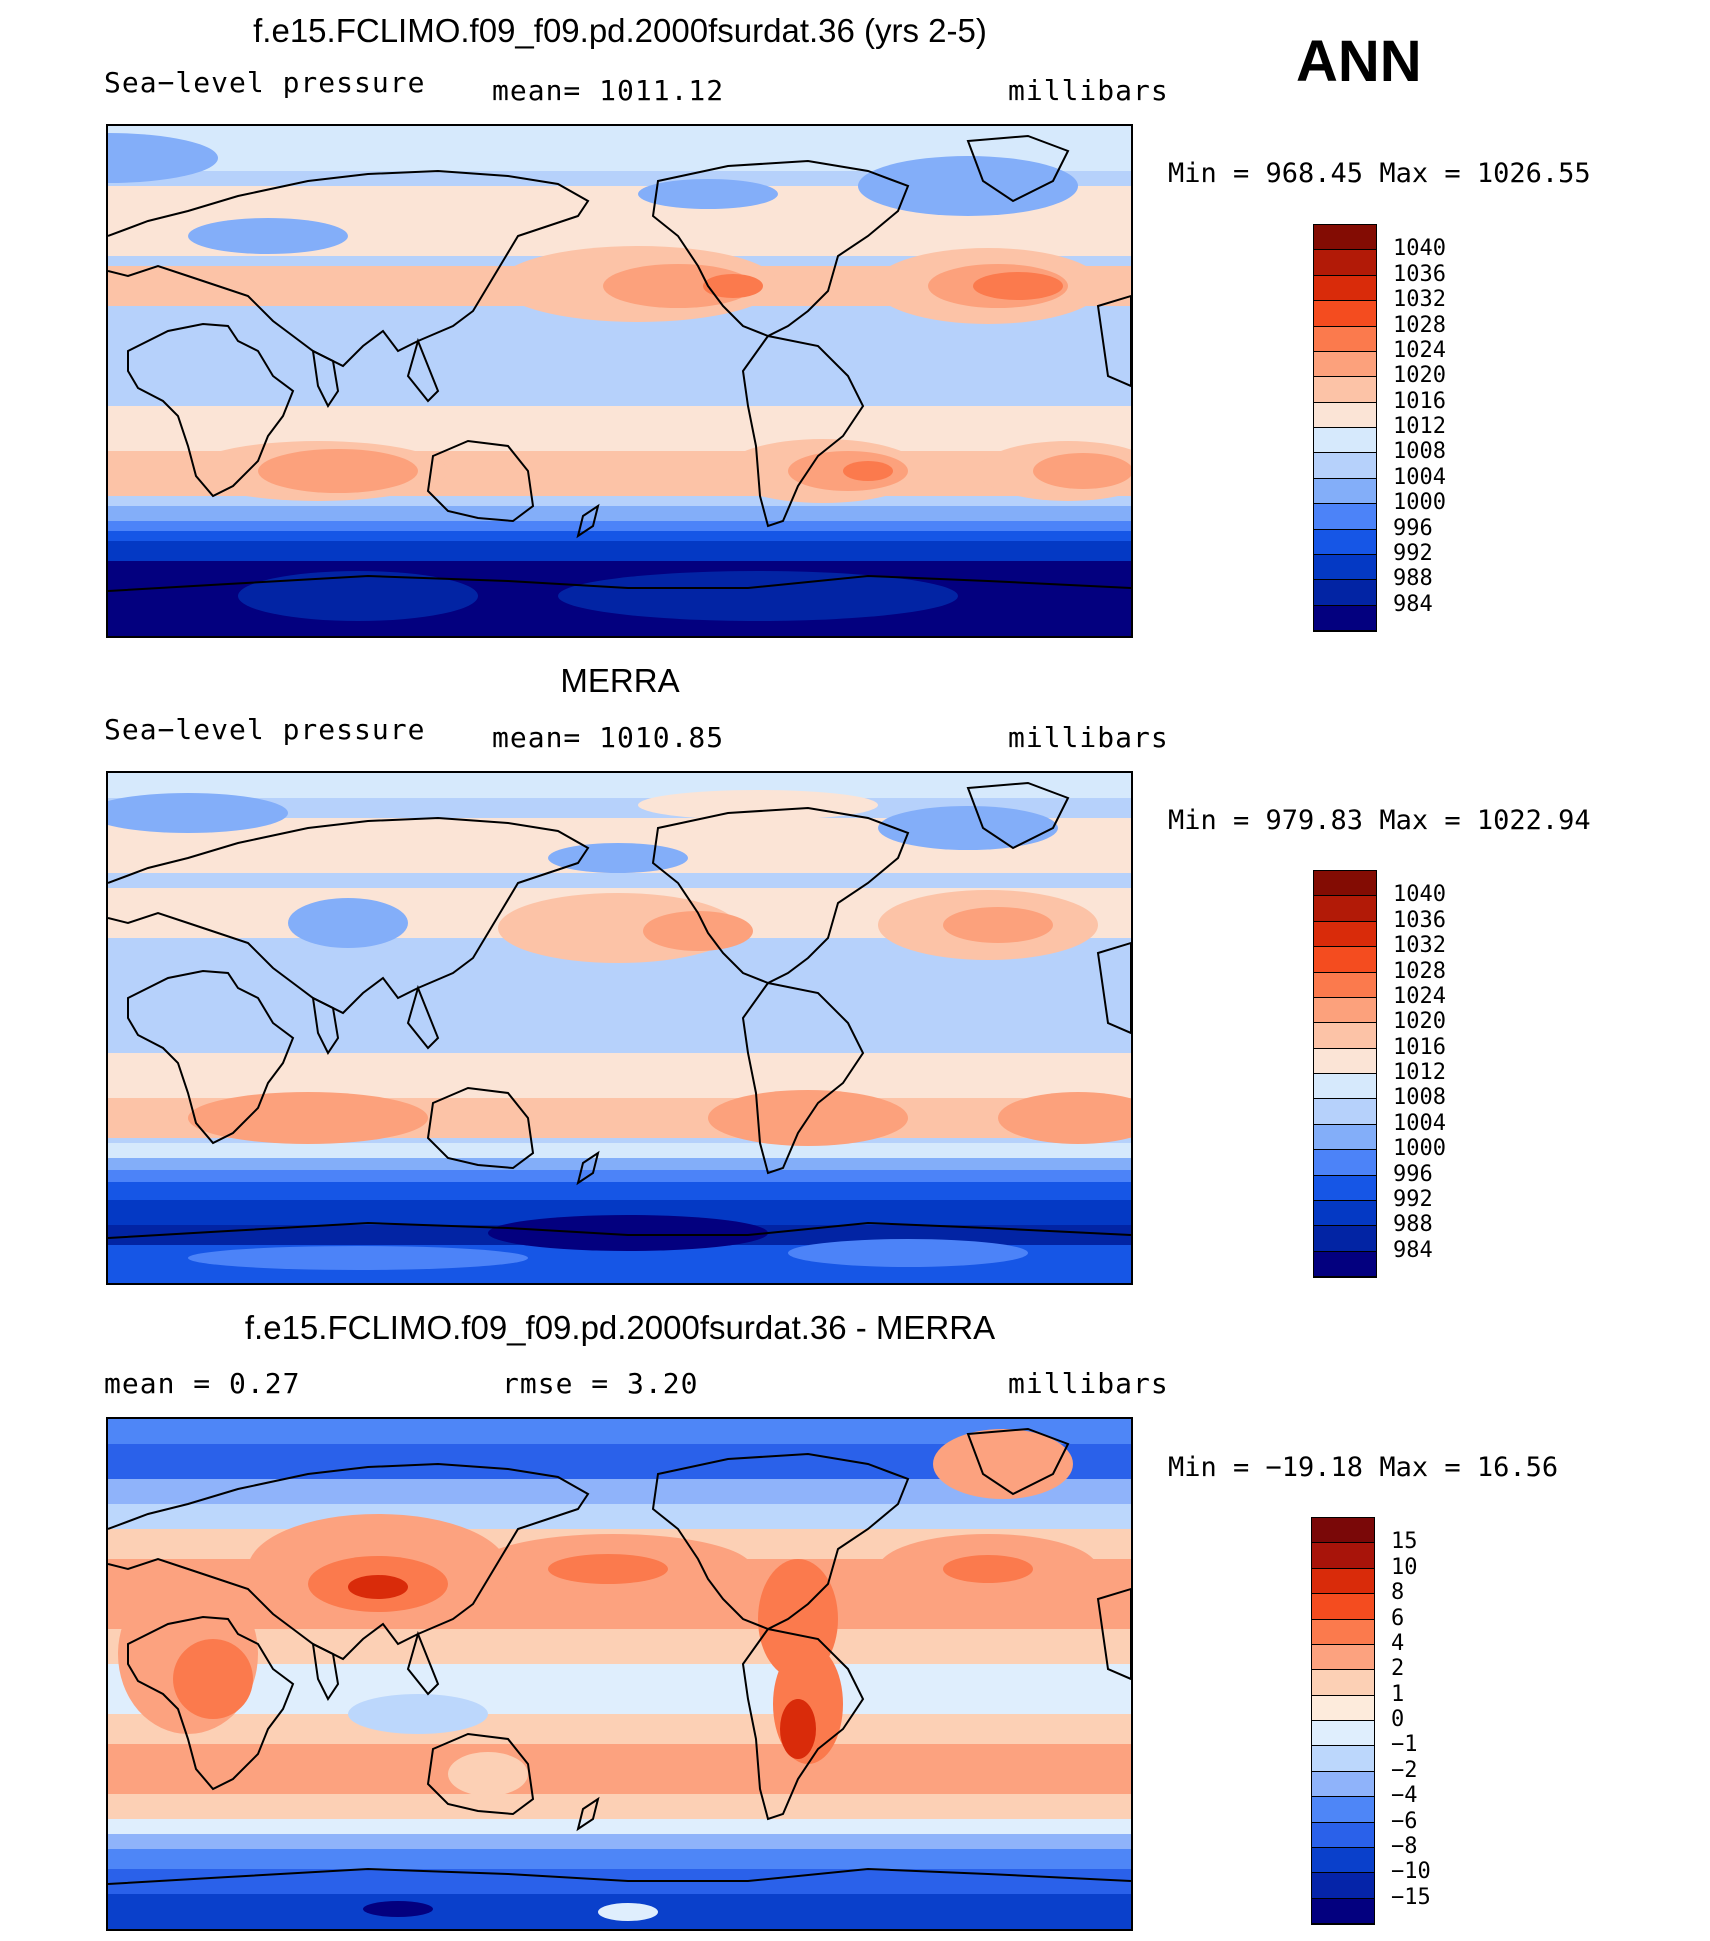 The image size is (1710, 1941). I want to click on panel-2-minmax: Min = 979.83 Max = 1022.94, so click(1379, 820).